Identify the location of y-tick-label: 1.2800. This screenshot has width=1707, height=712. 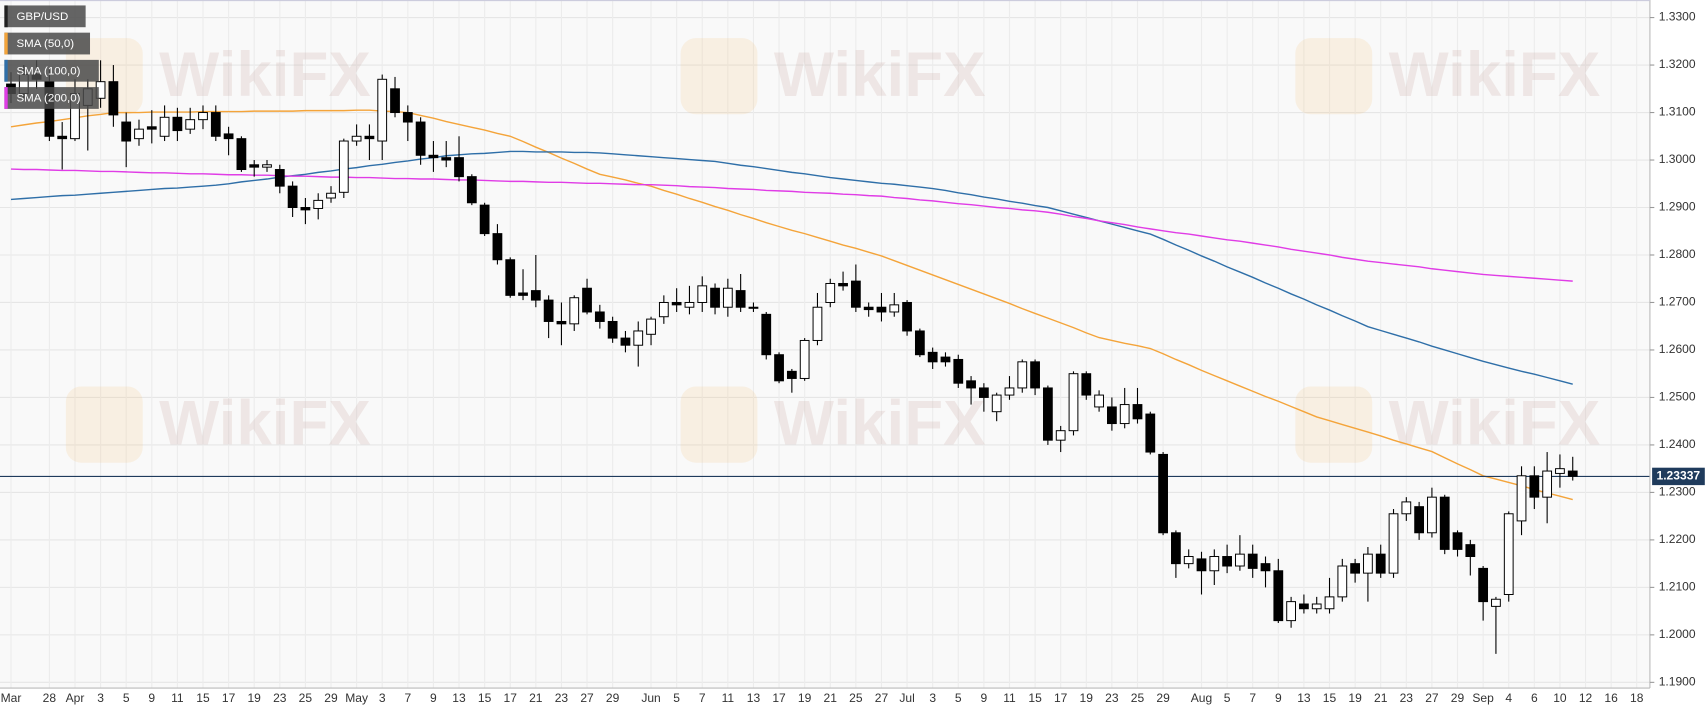
(1677, 254).